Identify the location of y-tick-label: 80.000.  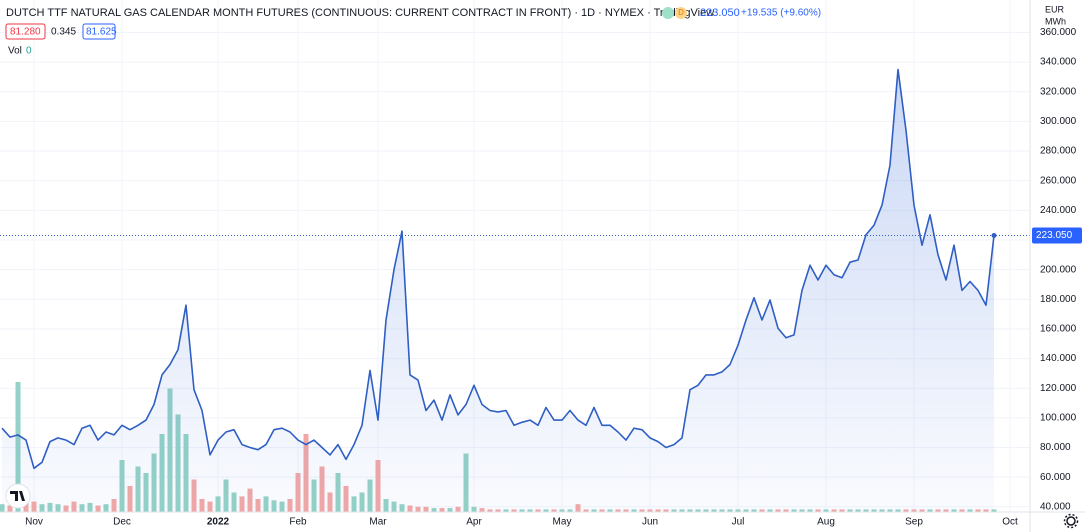
(1055, 447).